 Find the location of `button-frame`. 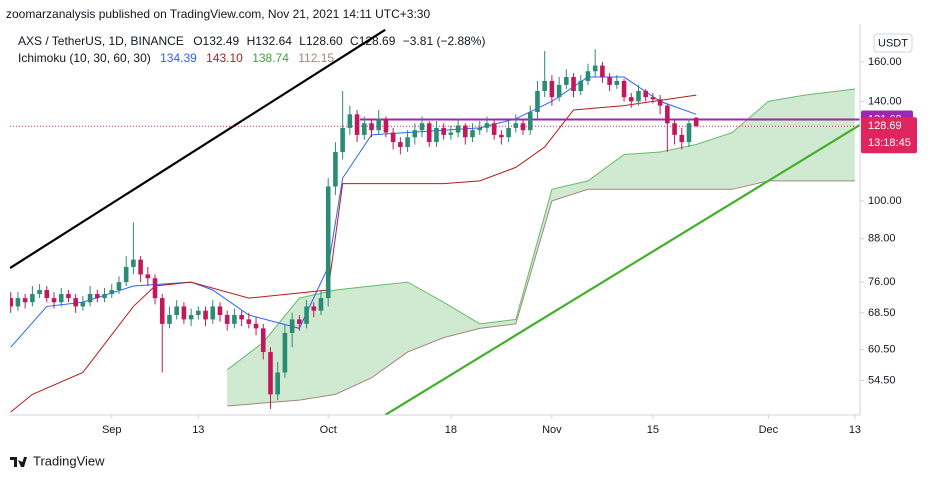

button-frame is located at coordinates (893, 43).